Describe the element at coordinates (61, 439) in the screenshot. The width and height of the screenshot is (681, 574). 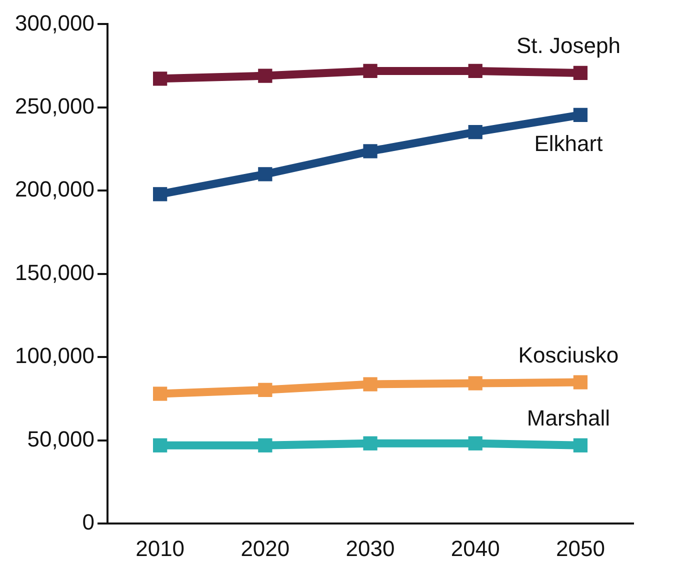
I see `y-tick-label: 50,000` at that location.